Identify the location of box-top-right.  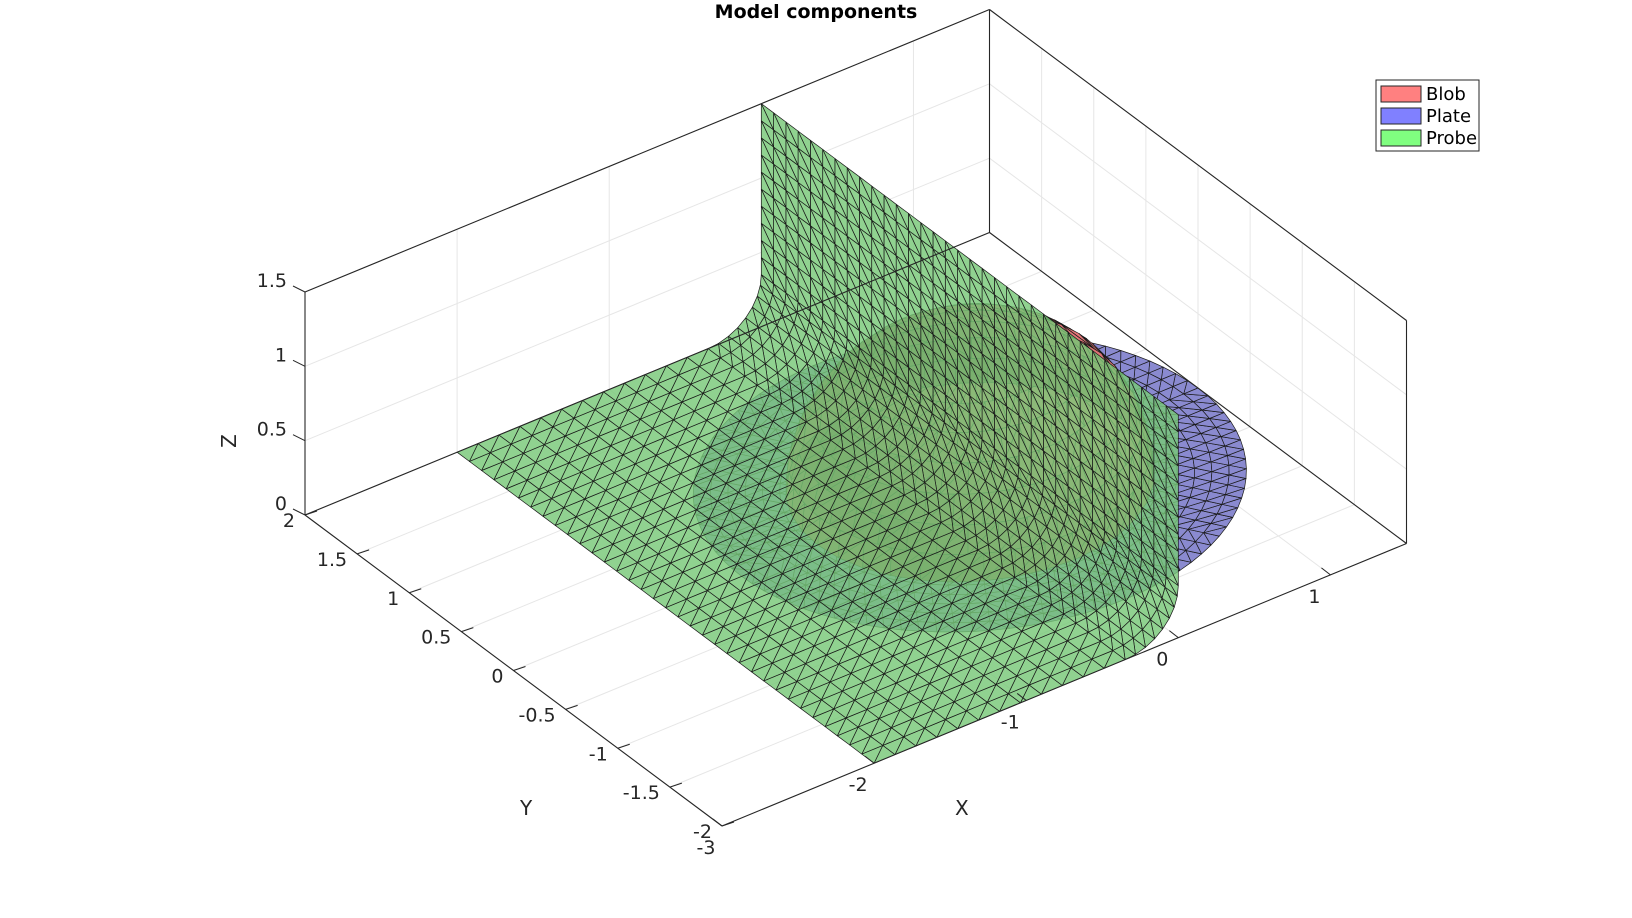
(1198, 165).